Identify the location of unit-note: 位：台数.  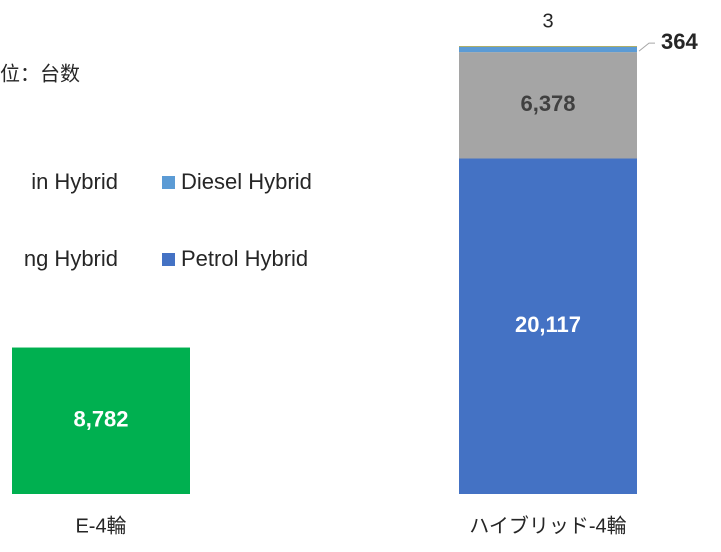
(40, 73).